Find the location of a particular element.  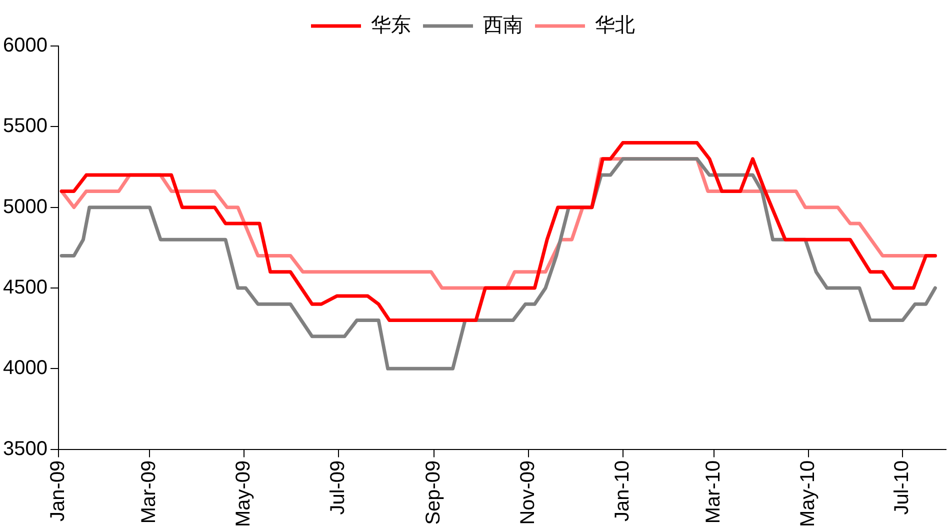

x-tick-label: Nov-09 is located at coordinates (528, 492).